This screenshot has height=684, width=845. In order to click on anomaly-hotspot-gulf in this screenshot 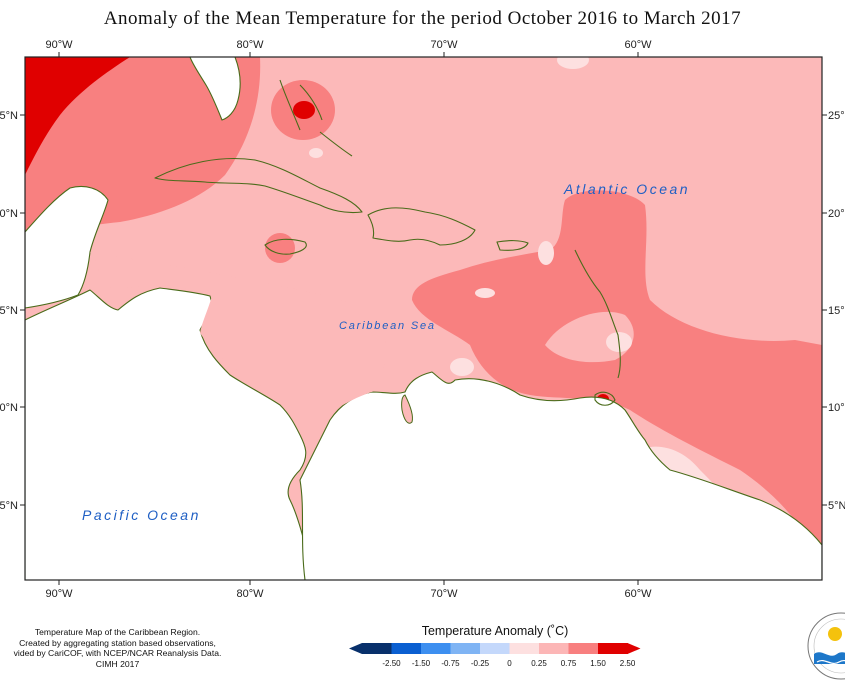, I will do `click(77, 116)`.